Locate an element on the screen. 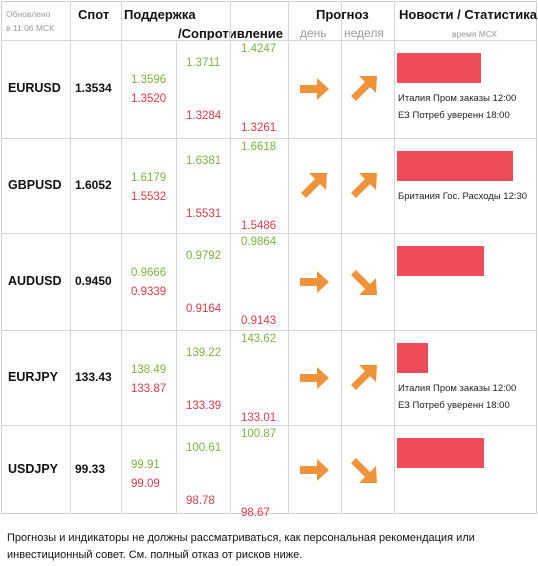 This screenshot has width=538, height=566. spot-price: 99.33 is located at coordinates (90, 468).